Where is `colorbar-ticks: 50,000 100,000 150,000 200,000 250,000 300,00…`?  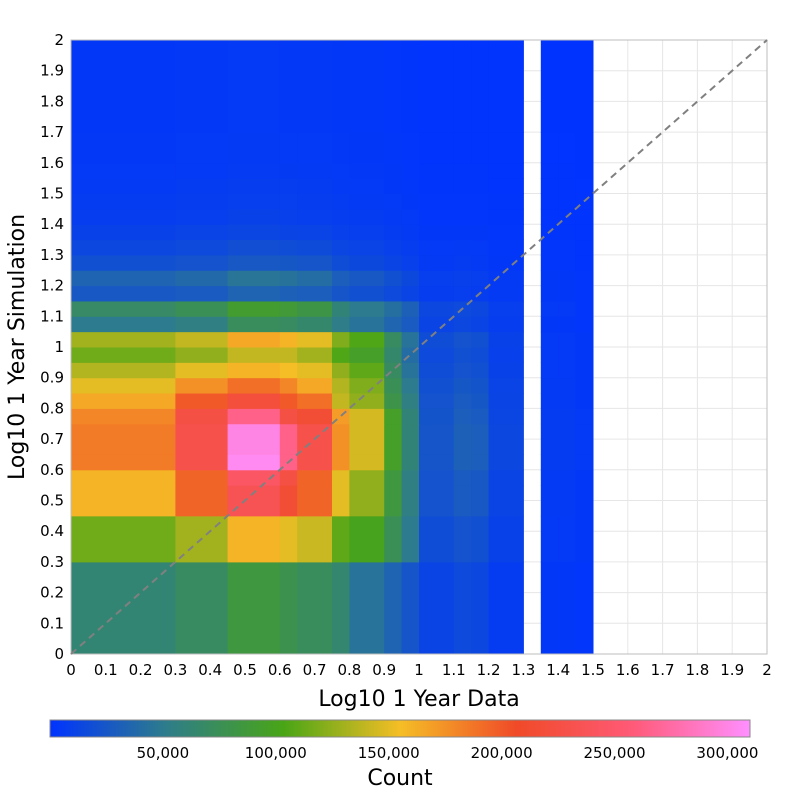 colorbar-ticks: 50,000 100,000 150,000 200,000 250,000 300,00… is located at coordinates (448, 753).